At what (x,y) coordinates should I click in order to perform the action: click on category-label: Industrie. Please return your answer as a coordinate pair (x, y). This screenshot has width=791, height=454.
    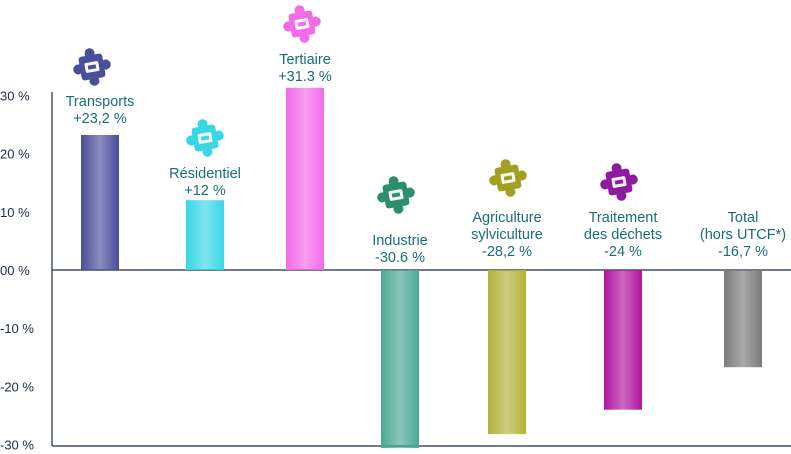
    Looking at the image, I should click on (400, 241).